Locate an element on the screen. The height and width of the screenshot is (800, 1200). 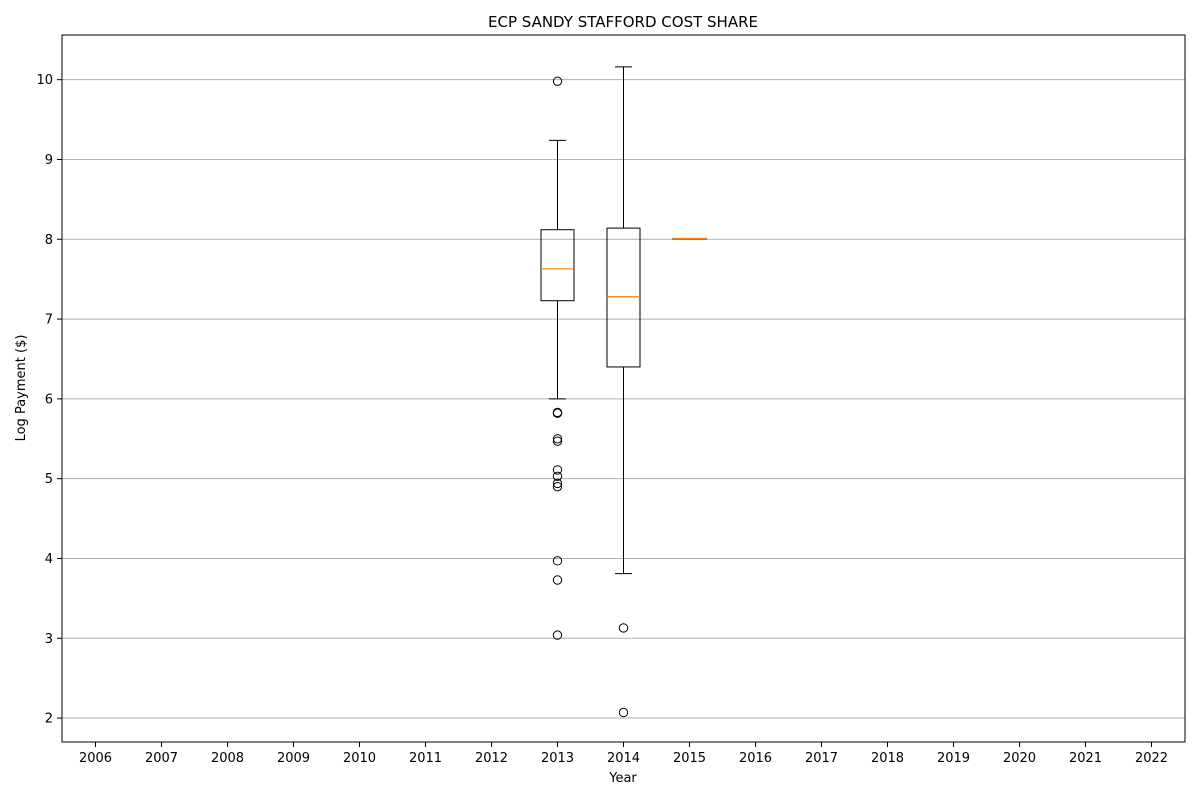
y-tick-label: 8 is located at coordinates (49, 240).